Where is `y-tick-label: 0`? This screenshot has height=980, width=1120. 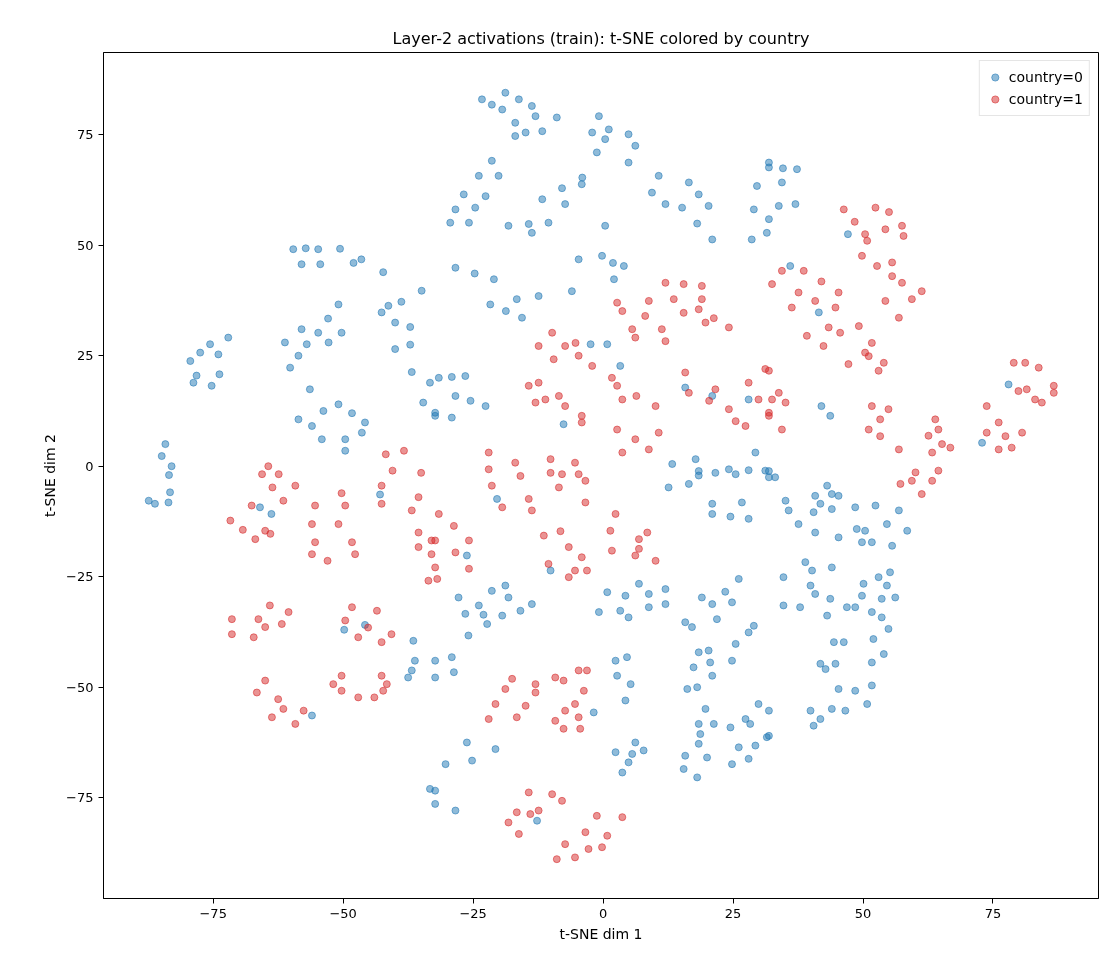
y-tick-label: 0 is located at coordinates (89, 466).